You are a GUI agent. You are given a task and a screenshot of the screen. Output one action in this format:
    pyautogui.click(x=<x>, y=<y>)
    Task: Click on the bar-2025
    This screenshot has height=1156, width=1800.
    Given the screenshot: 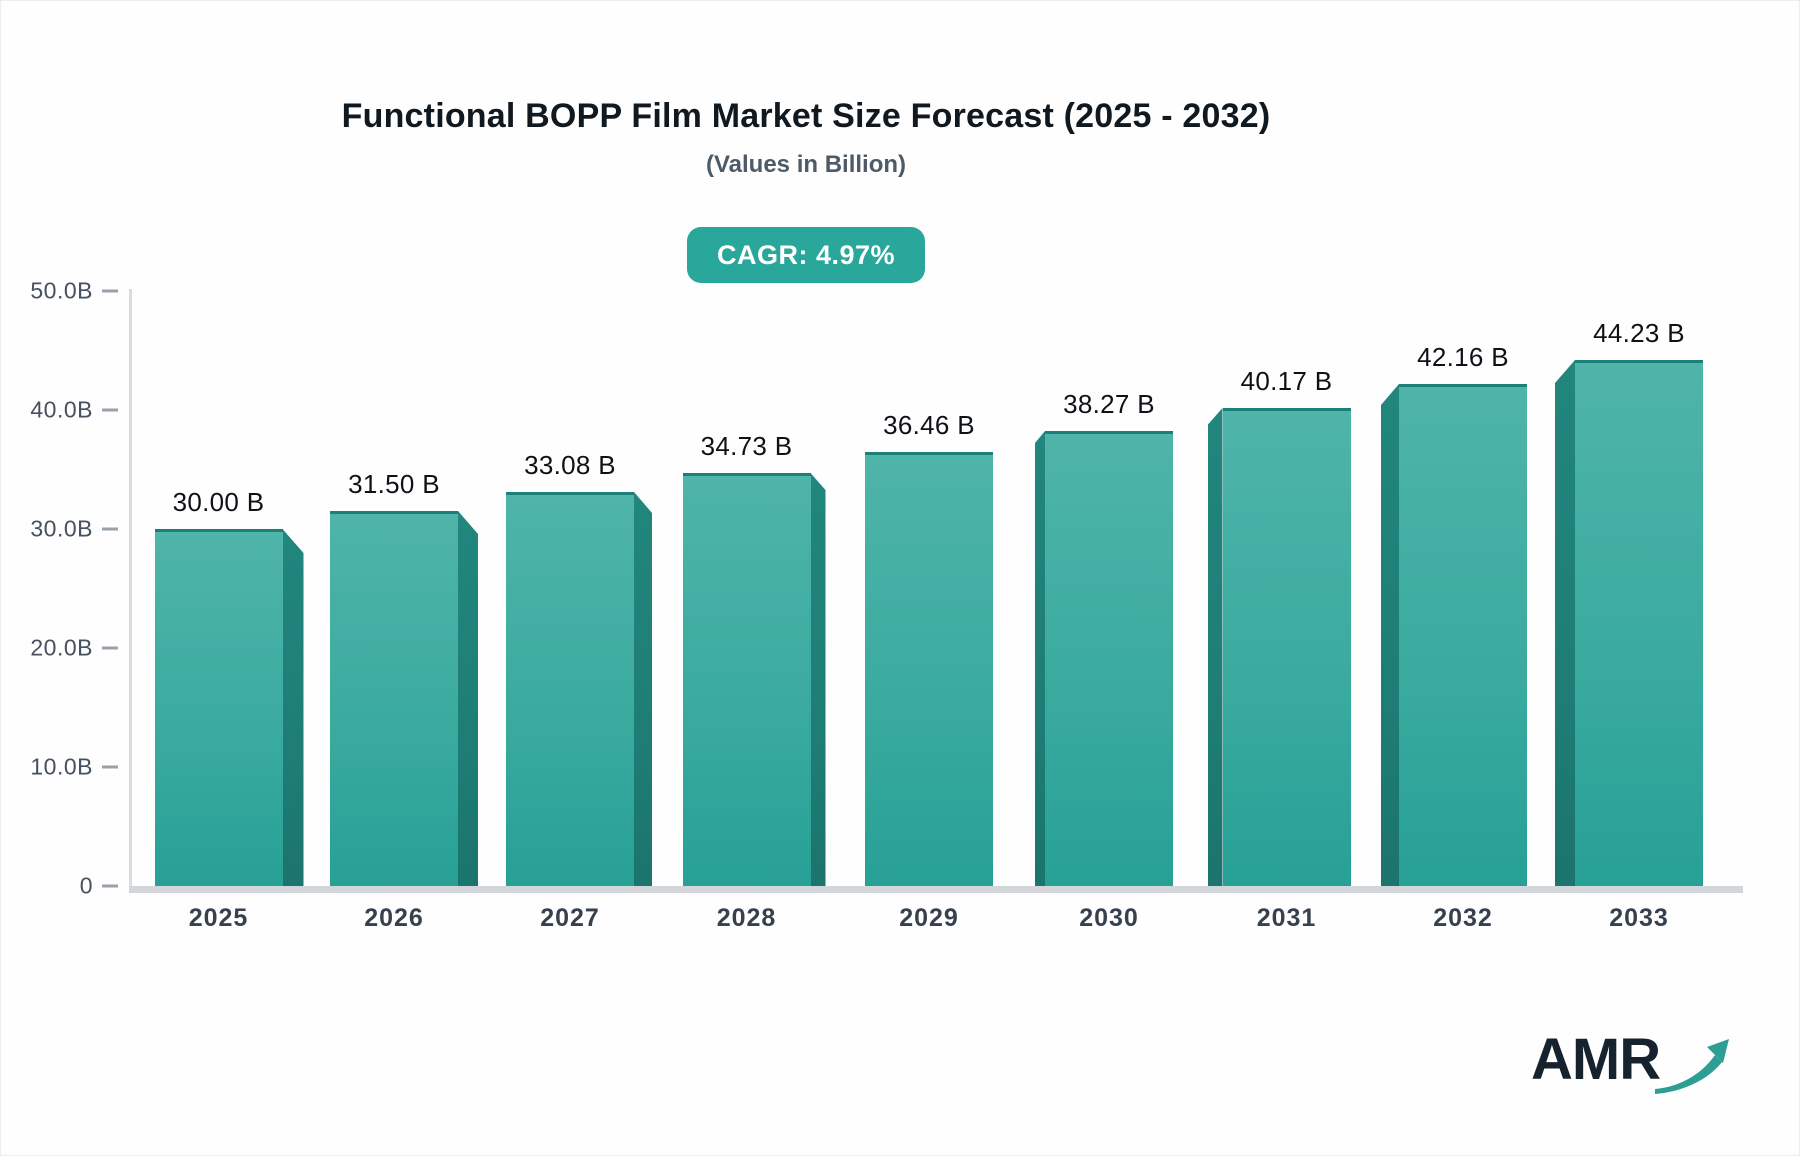 What is the action you would take?
    pyautogui.click(x=218, y=707)
    